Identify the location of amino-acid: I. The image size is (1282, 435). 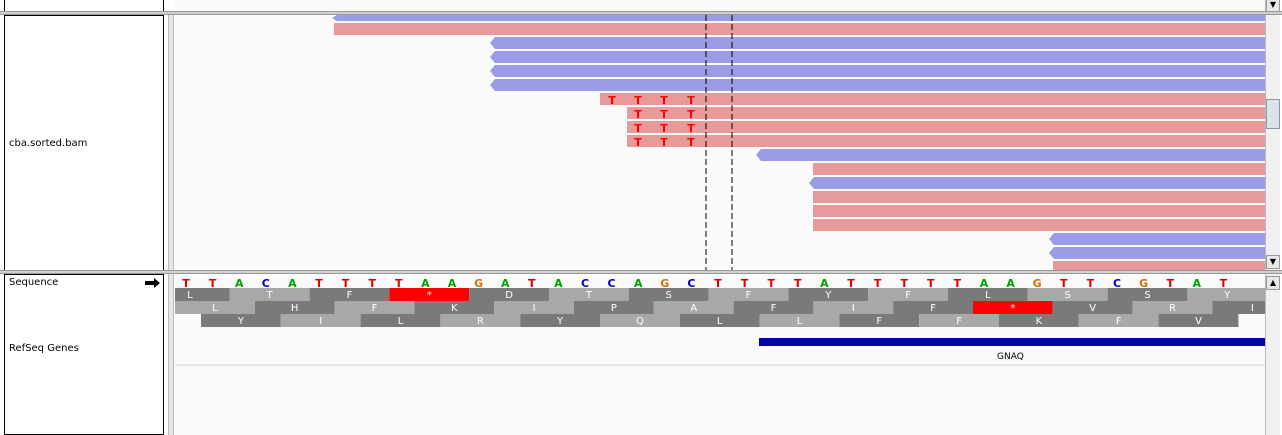
(853, 308).